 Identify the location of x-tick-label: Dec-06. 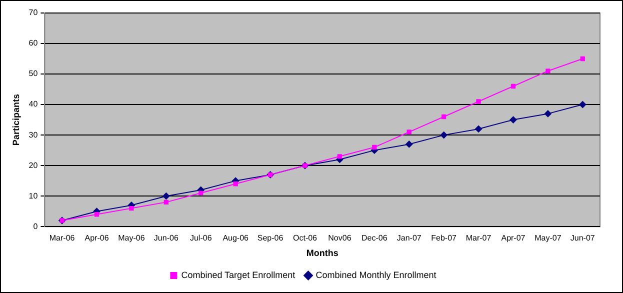
(375, 238).